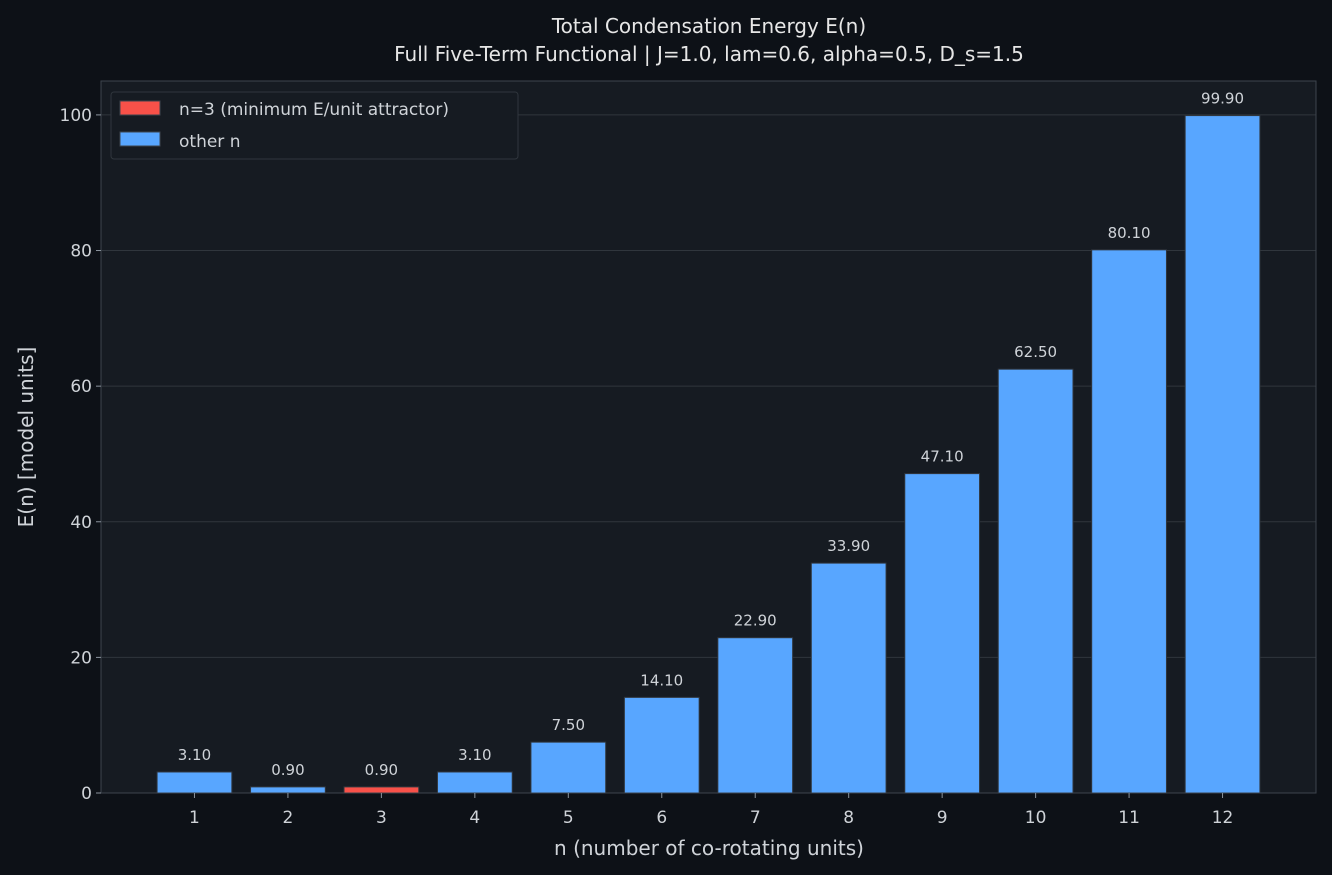 The width and height of the screenshot is (1332, 875). Describe the element at coordinates (711, 810) in the screenshot. I see `x-axis-ticks: 1 2 3 4 5 6 7 8 9 10 11 12` at that location.